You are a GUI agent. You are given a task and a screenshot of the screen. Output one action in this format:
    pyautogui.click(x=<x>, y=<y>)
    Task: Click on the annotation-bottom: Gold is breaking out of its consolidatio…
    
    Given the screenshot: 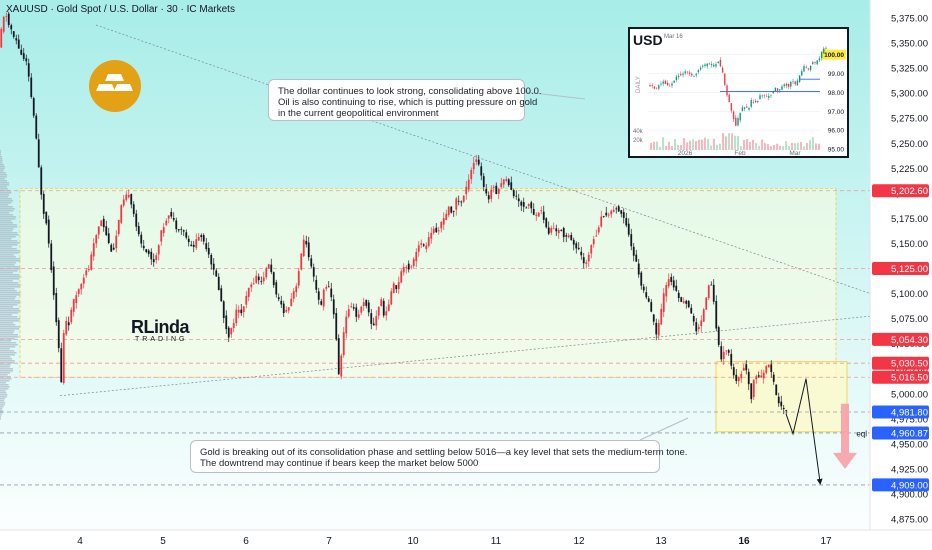 What is the action you would take?
    pyautogui.click(x=438, y=456)
    